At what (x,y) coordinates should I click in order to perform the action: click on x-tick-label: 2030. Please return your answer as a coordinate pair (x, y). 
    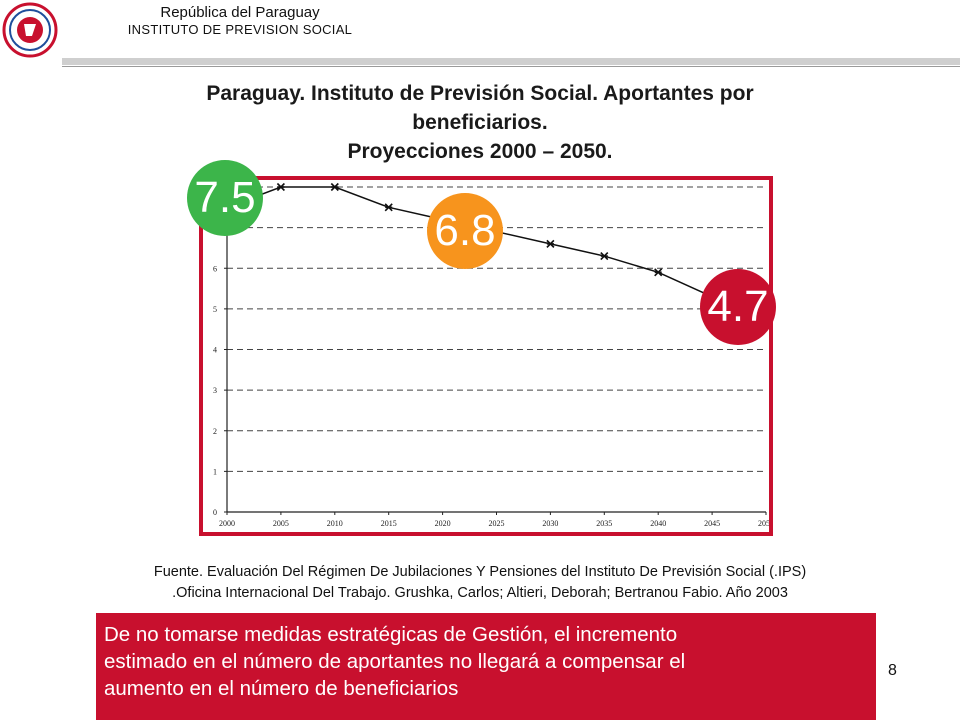
    Looking at the image, I should click on (550, 523).